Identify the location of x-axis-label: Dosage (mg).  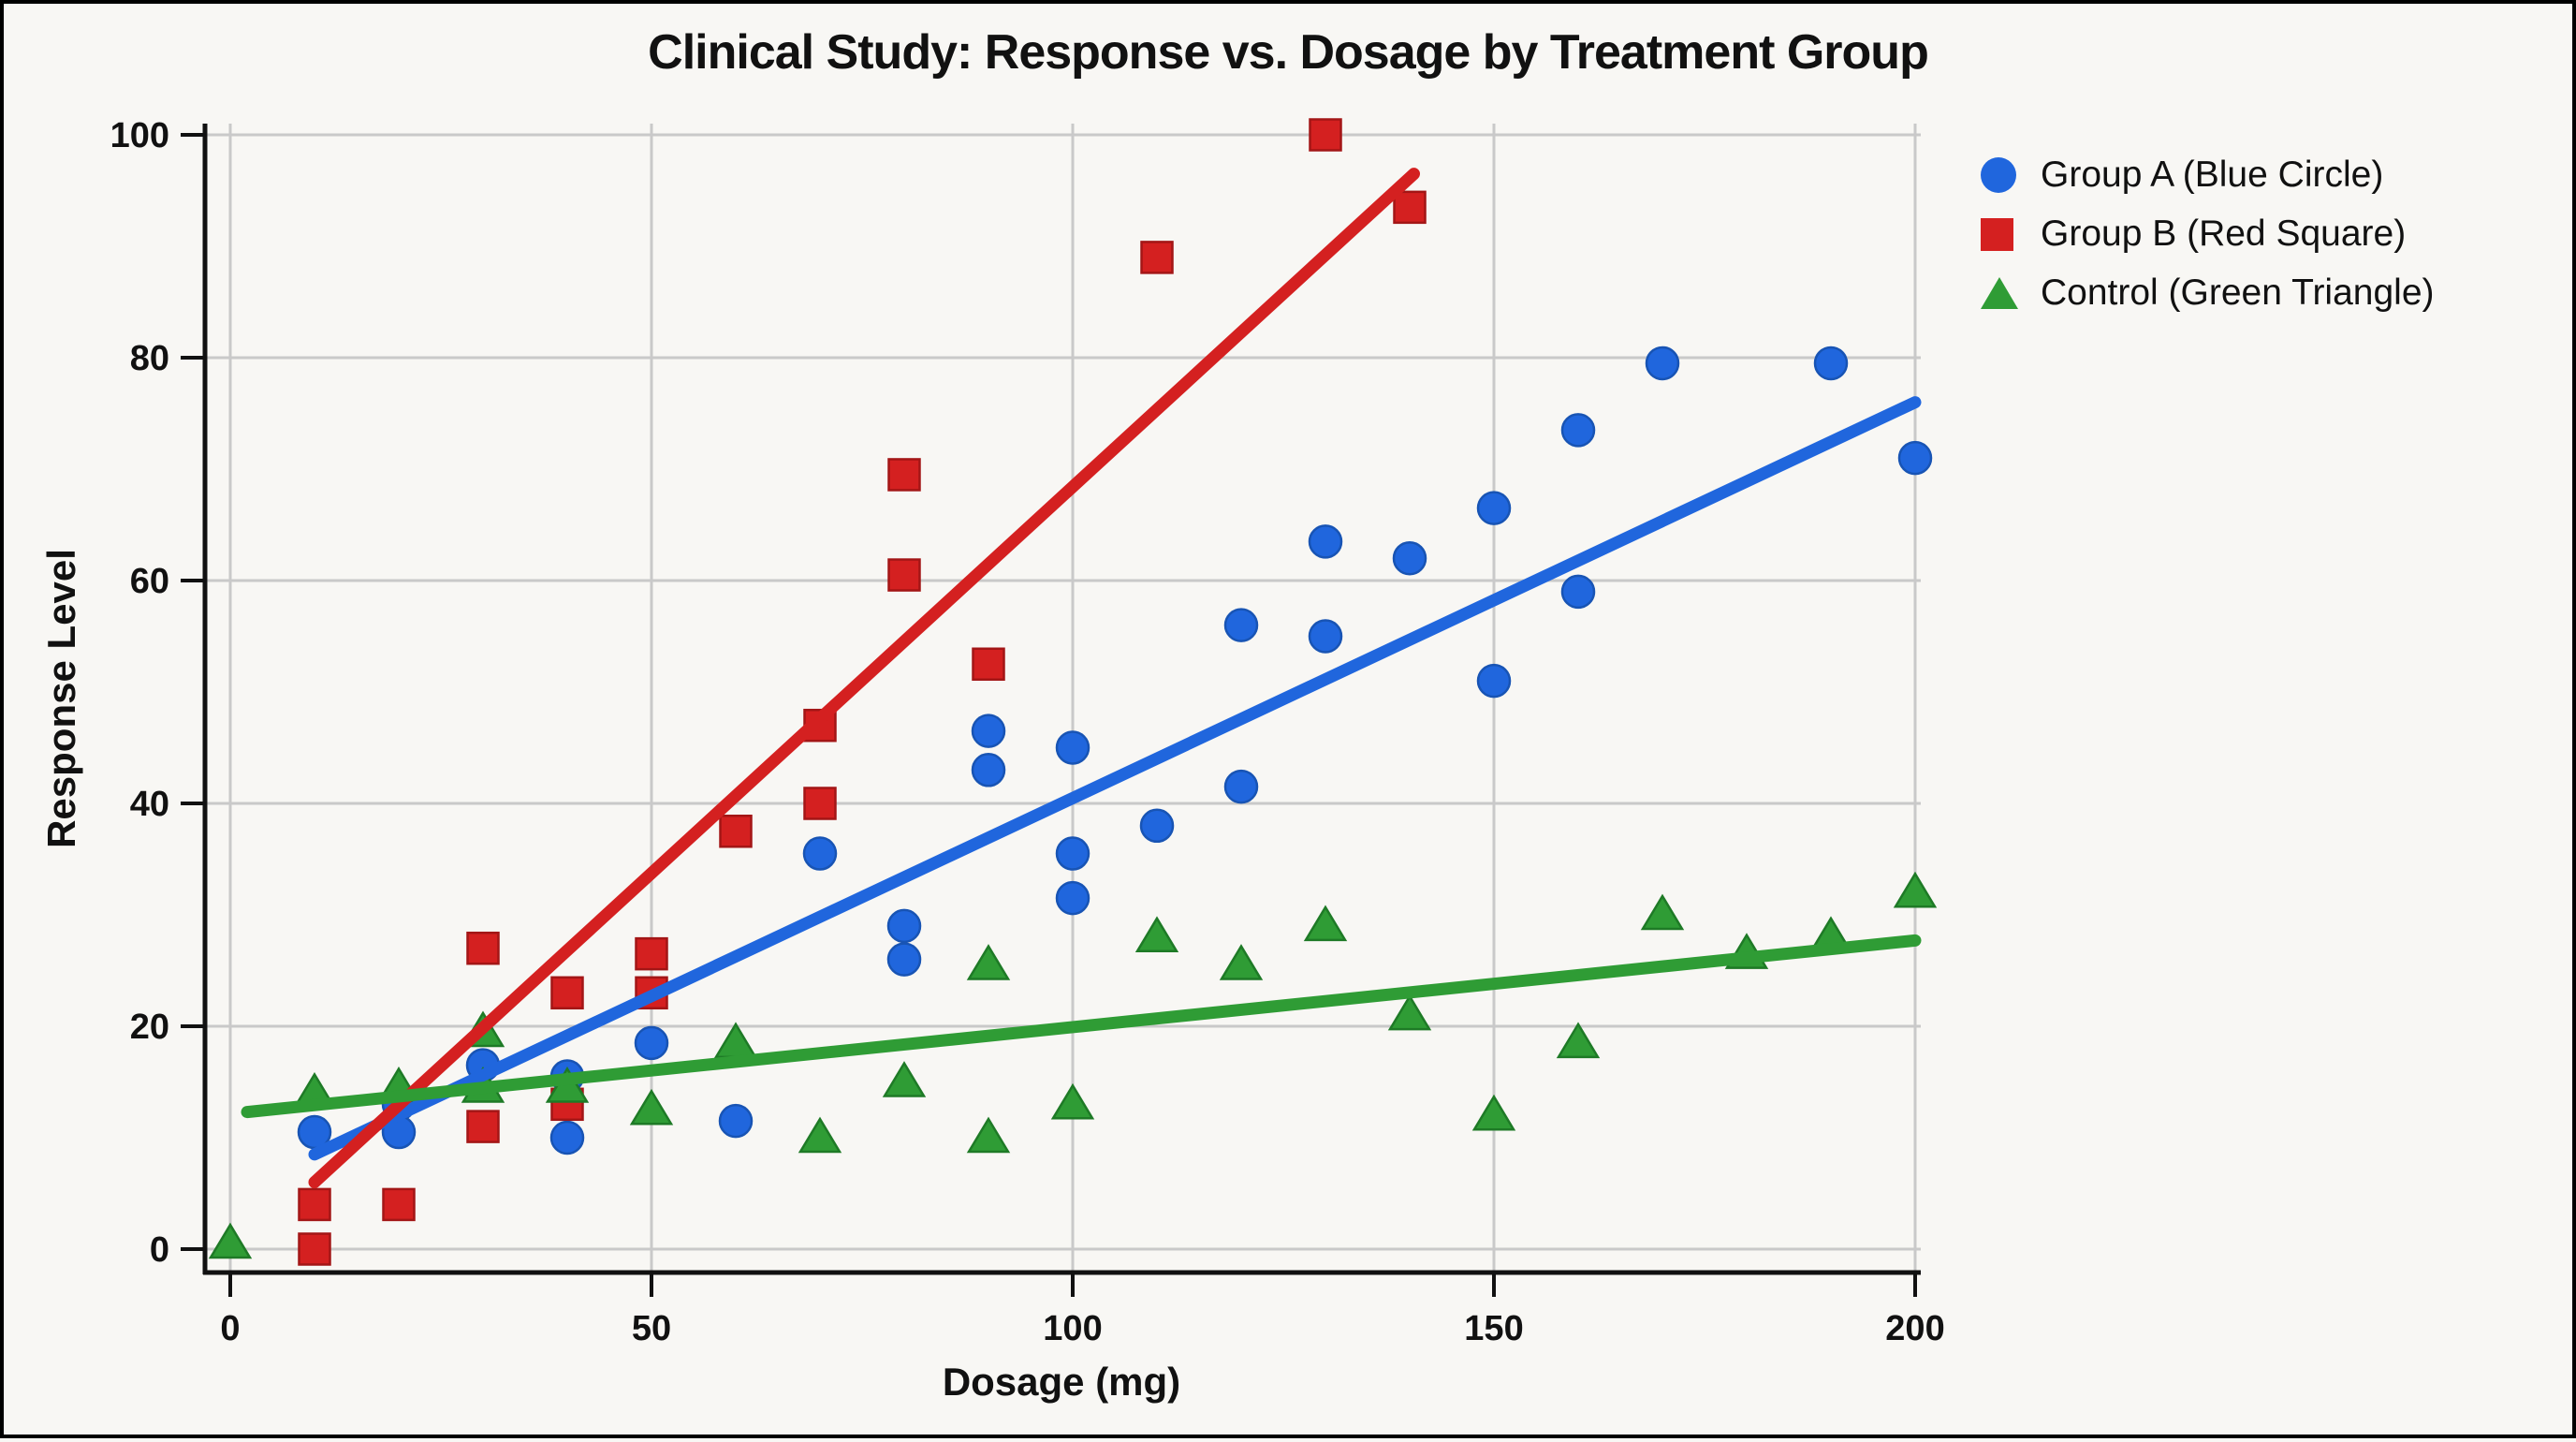
(1061, 1382).